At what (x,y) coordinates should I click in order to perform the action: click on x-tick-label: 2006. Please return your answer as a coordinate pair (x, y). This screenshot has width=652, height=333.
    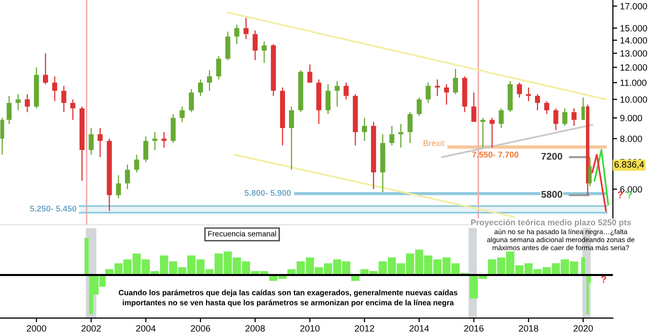
    Looking at the image, I should click on (200, 328).